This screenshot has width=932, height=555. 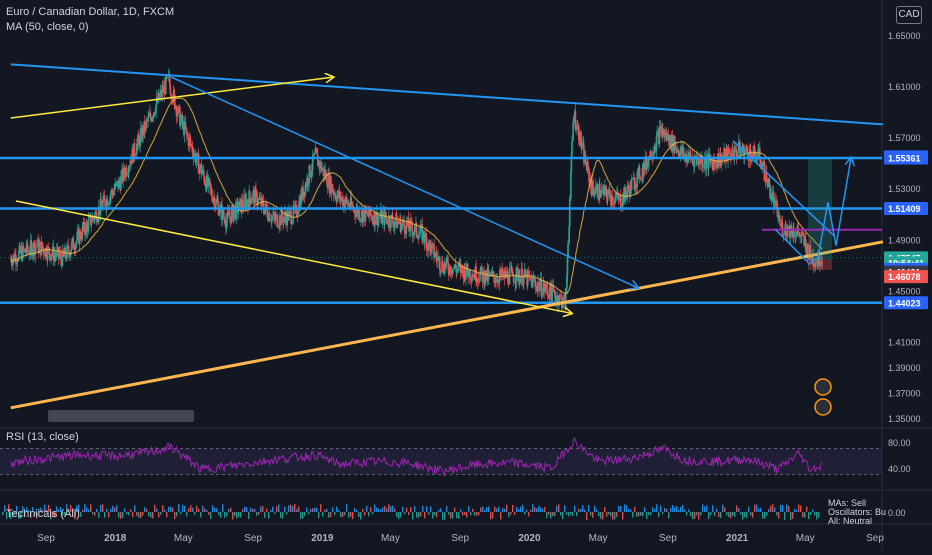 What do you see at coordinates (904, 240) in the screenshot?
I see `price-tick-label: 1.49000` at bounding box center [904, 240].